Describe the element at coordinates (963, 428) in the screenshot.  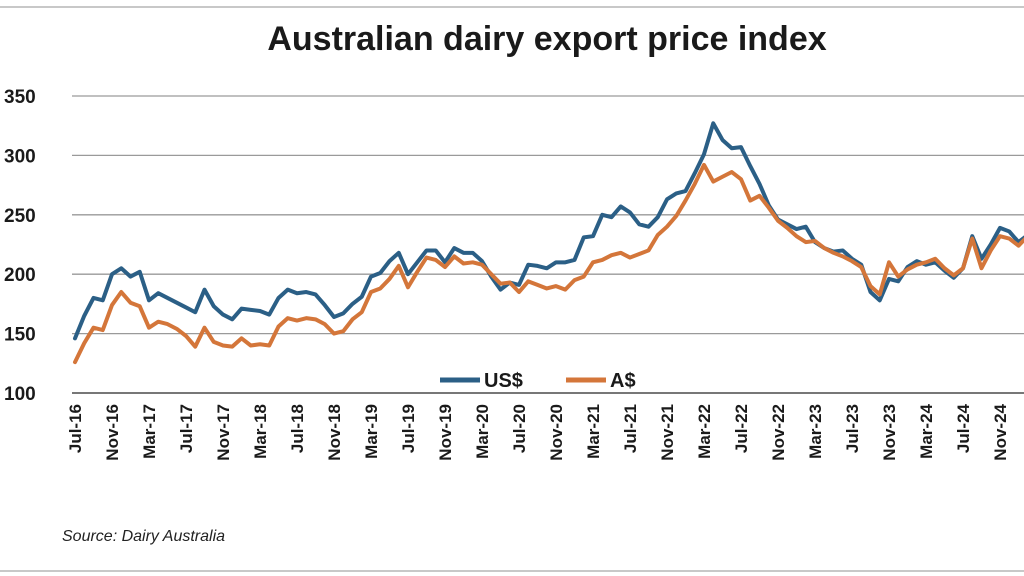
I see `x-tick-label: Jul-24` at that location.